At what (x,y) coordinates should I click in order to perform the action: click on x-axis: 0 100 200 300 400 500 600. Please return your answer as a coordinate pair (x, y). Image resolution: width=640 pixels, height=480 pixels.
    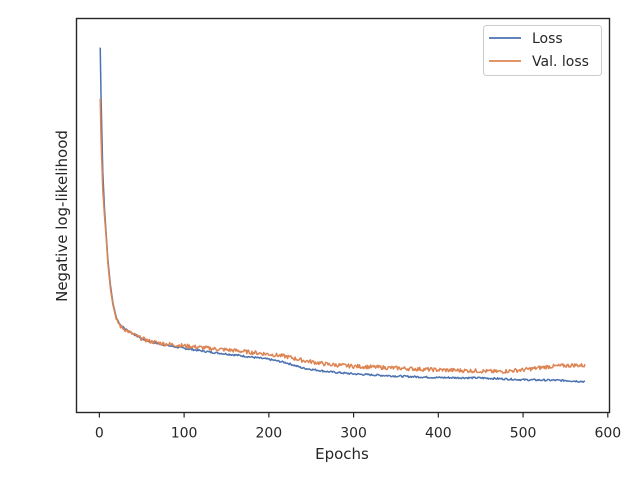
    Looking at the image, I should click on (358, 427).